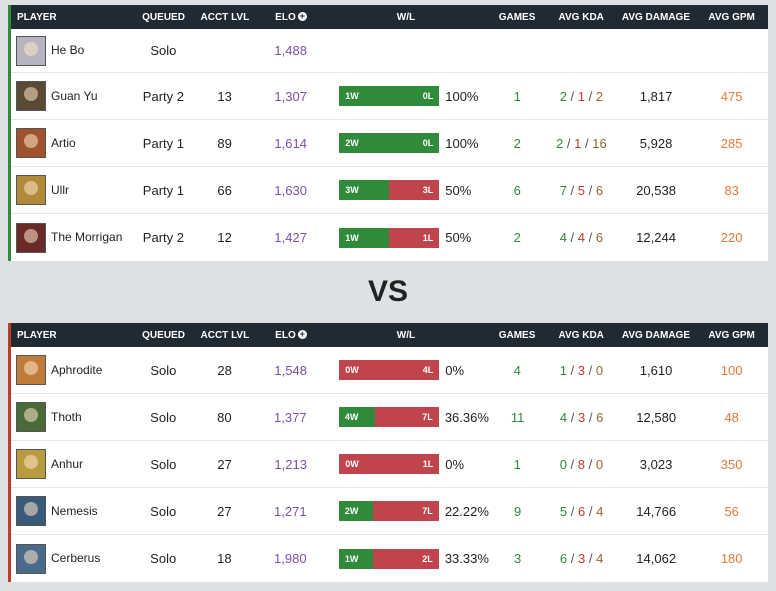 The height and width of the screenshot is (591, 776). What do you see at coordinates (414, 190) in the screenshot?
I see `loss-segment: 3L` at bounding box center [414, 190].